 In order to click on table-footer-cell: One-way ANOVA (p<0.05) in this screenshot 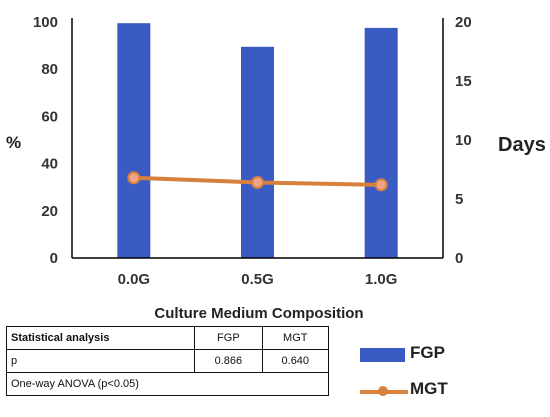, I will do `click(167, 384)`.